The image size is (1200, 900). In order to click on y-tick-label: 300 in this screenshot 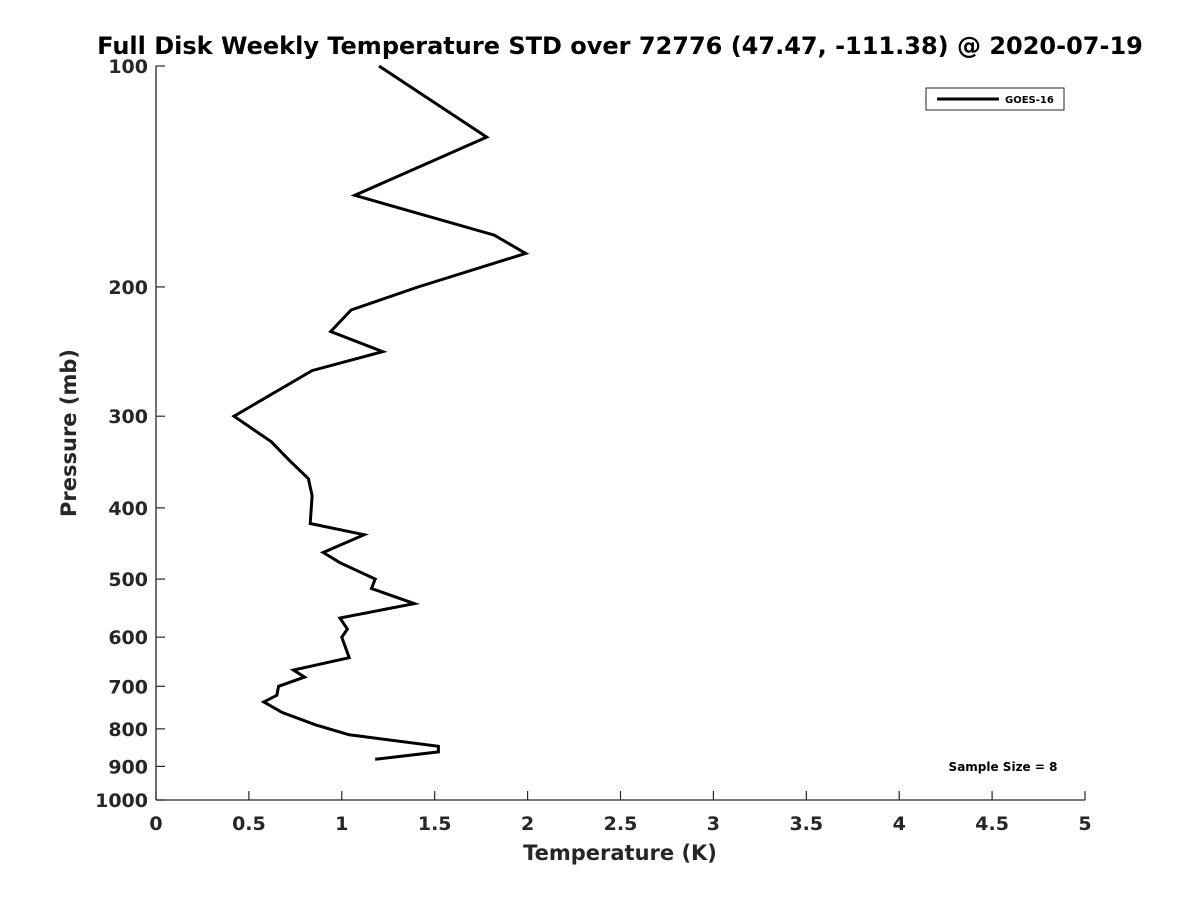, I will do `click(128, 417)`.